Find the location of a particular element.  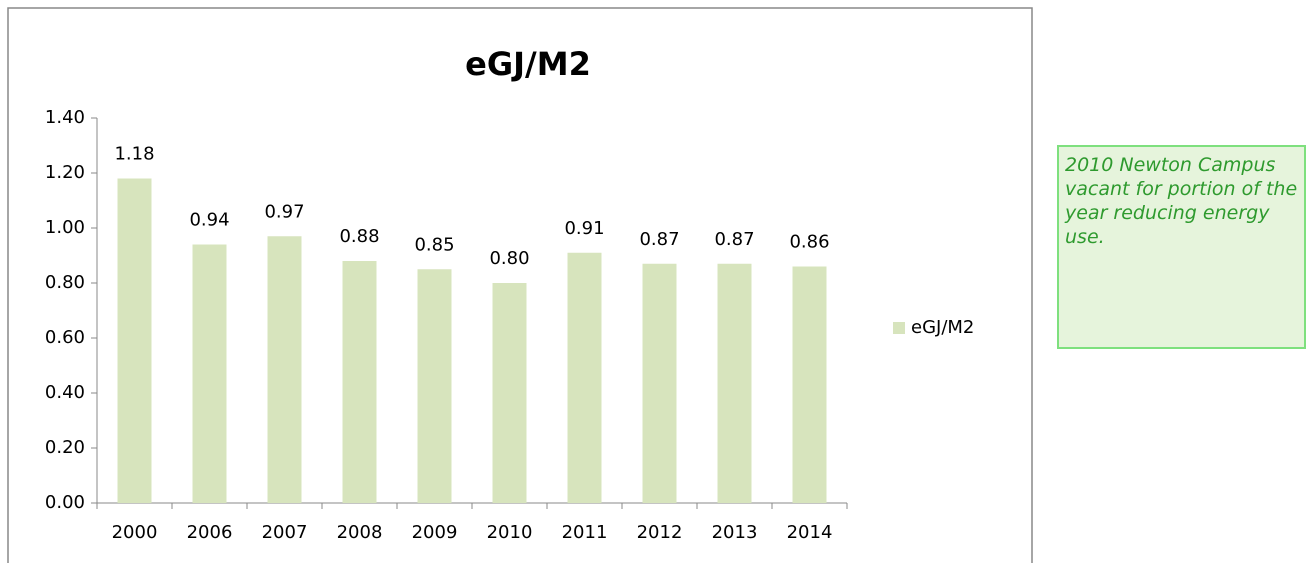

data-label: 0.94 is located at coordinates (209, 220).